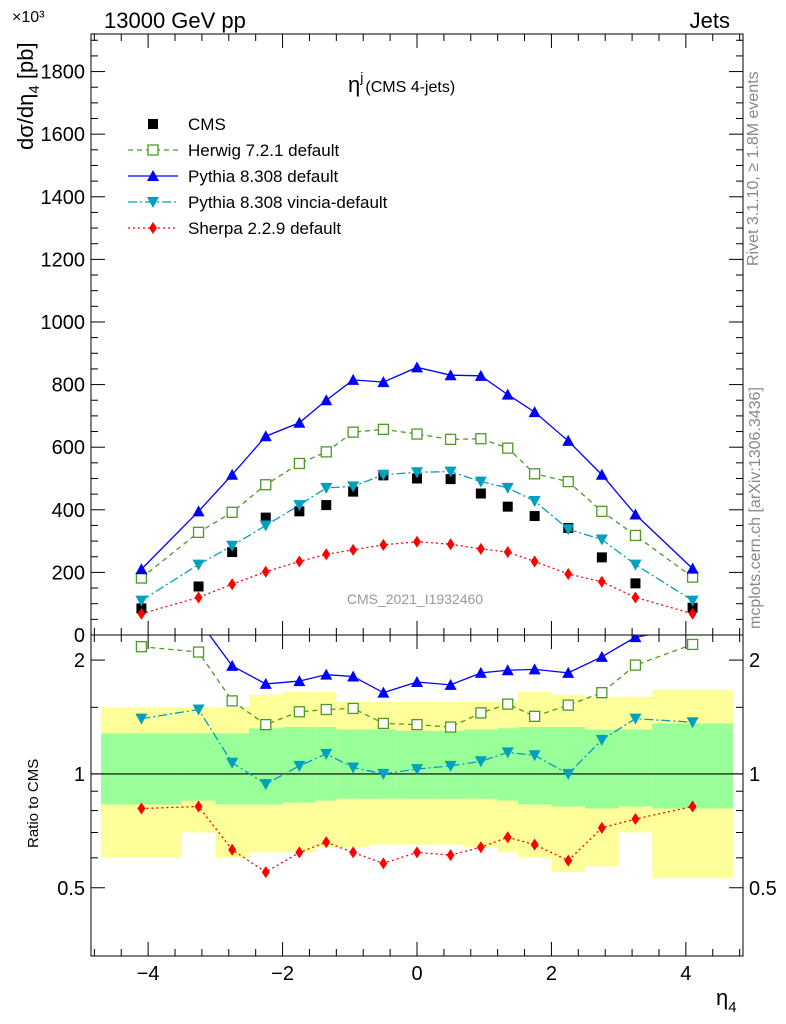 Image resolution: width=786 pixels, height=1024 pixels. Describe the element at coordinates (685, 974) in the screenshot. I see `x-tick-label: 4` at that location.